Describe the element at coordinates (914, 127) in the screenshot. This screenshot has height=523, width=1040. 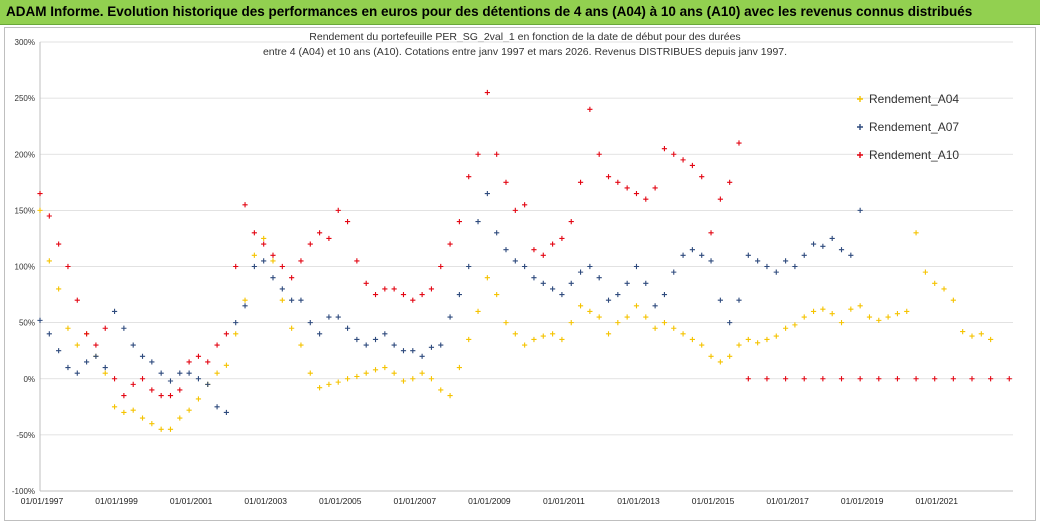
I see `legend-label: Rendement_A07` at that location.